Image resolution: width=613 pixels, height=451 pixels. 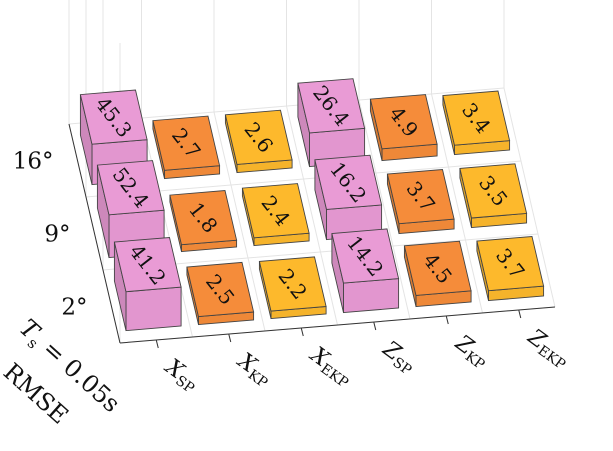 I want to click on x-tick-label: XEKP, so click(x=330, y=366).